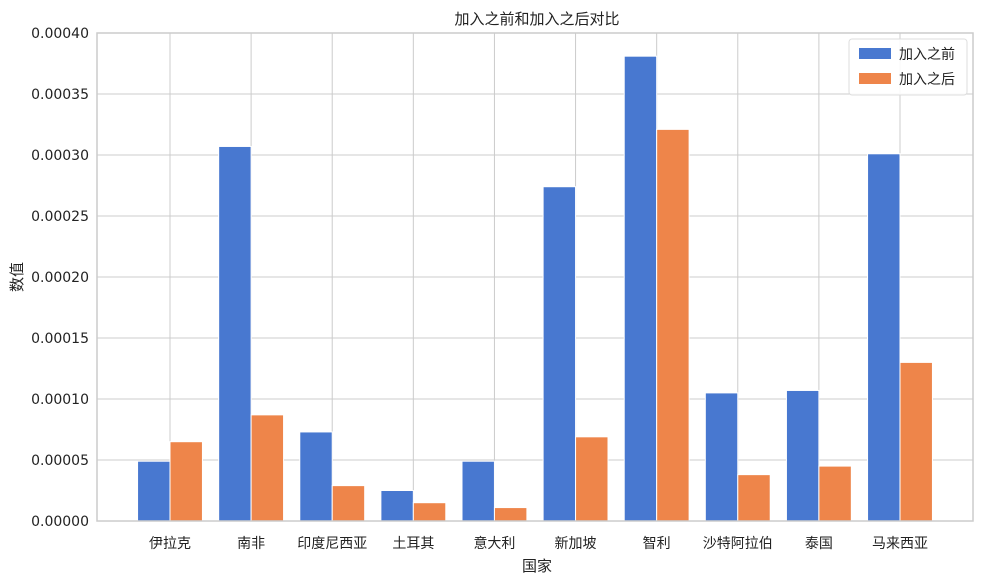 The image size is (984, 588). Describe the element at coordinates (332, 544) in the screenshot. I see `x-tick-label: 印度尼西亚` at that location.